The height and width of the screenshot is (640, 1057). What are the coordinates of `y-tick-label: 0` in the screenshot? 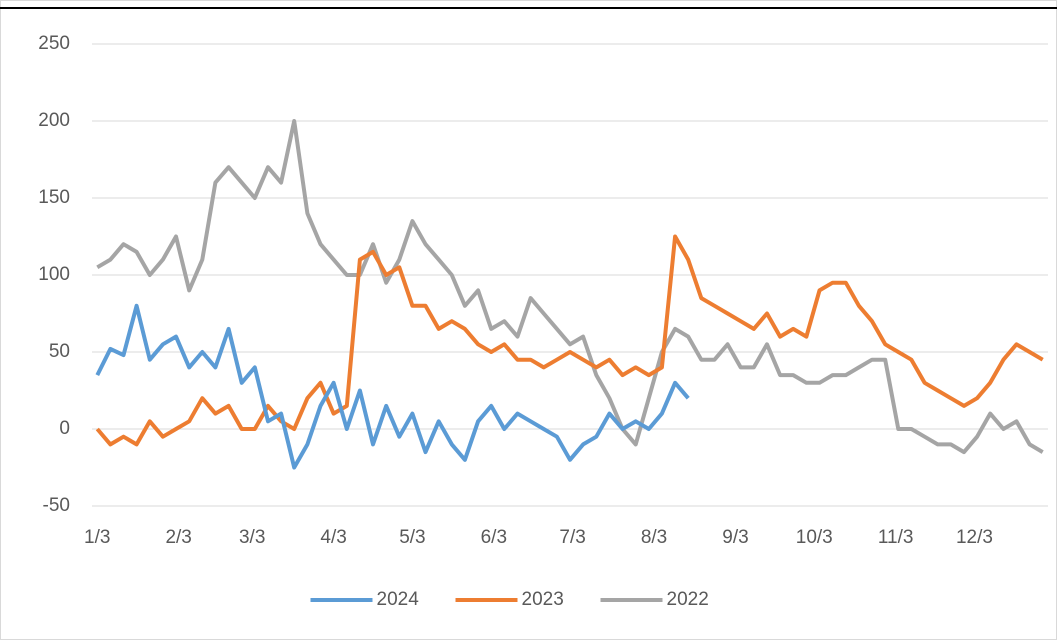 It's located at (64, 428).